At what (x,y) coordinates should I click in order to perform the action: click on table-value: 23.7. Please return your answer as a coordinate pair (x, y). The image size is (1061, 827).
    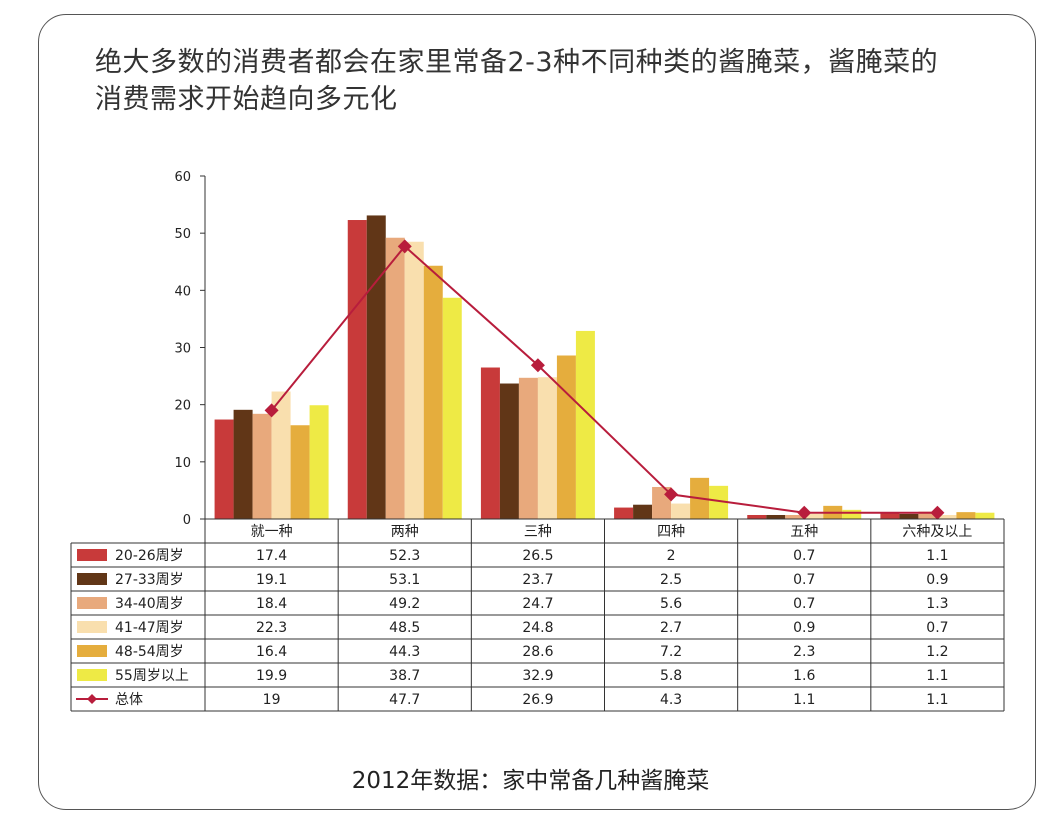
    Looking at the image, I should click on (537, 580).